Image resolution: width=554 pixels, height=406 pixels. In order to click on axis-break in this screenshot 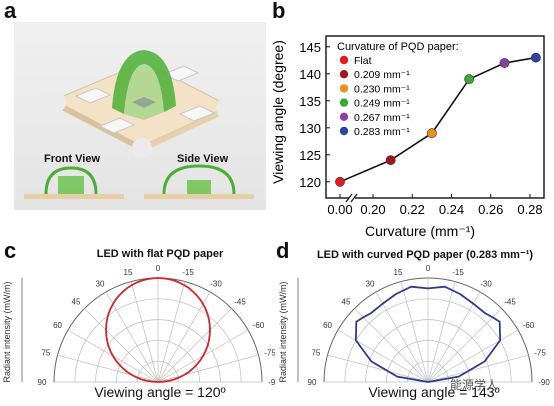, I will do `click(351, 198)`.